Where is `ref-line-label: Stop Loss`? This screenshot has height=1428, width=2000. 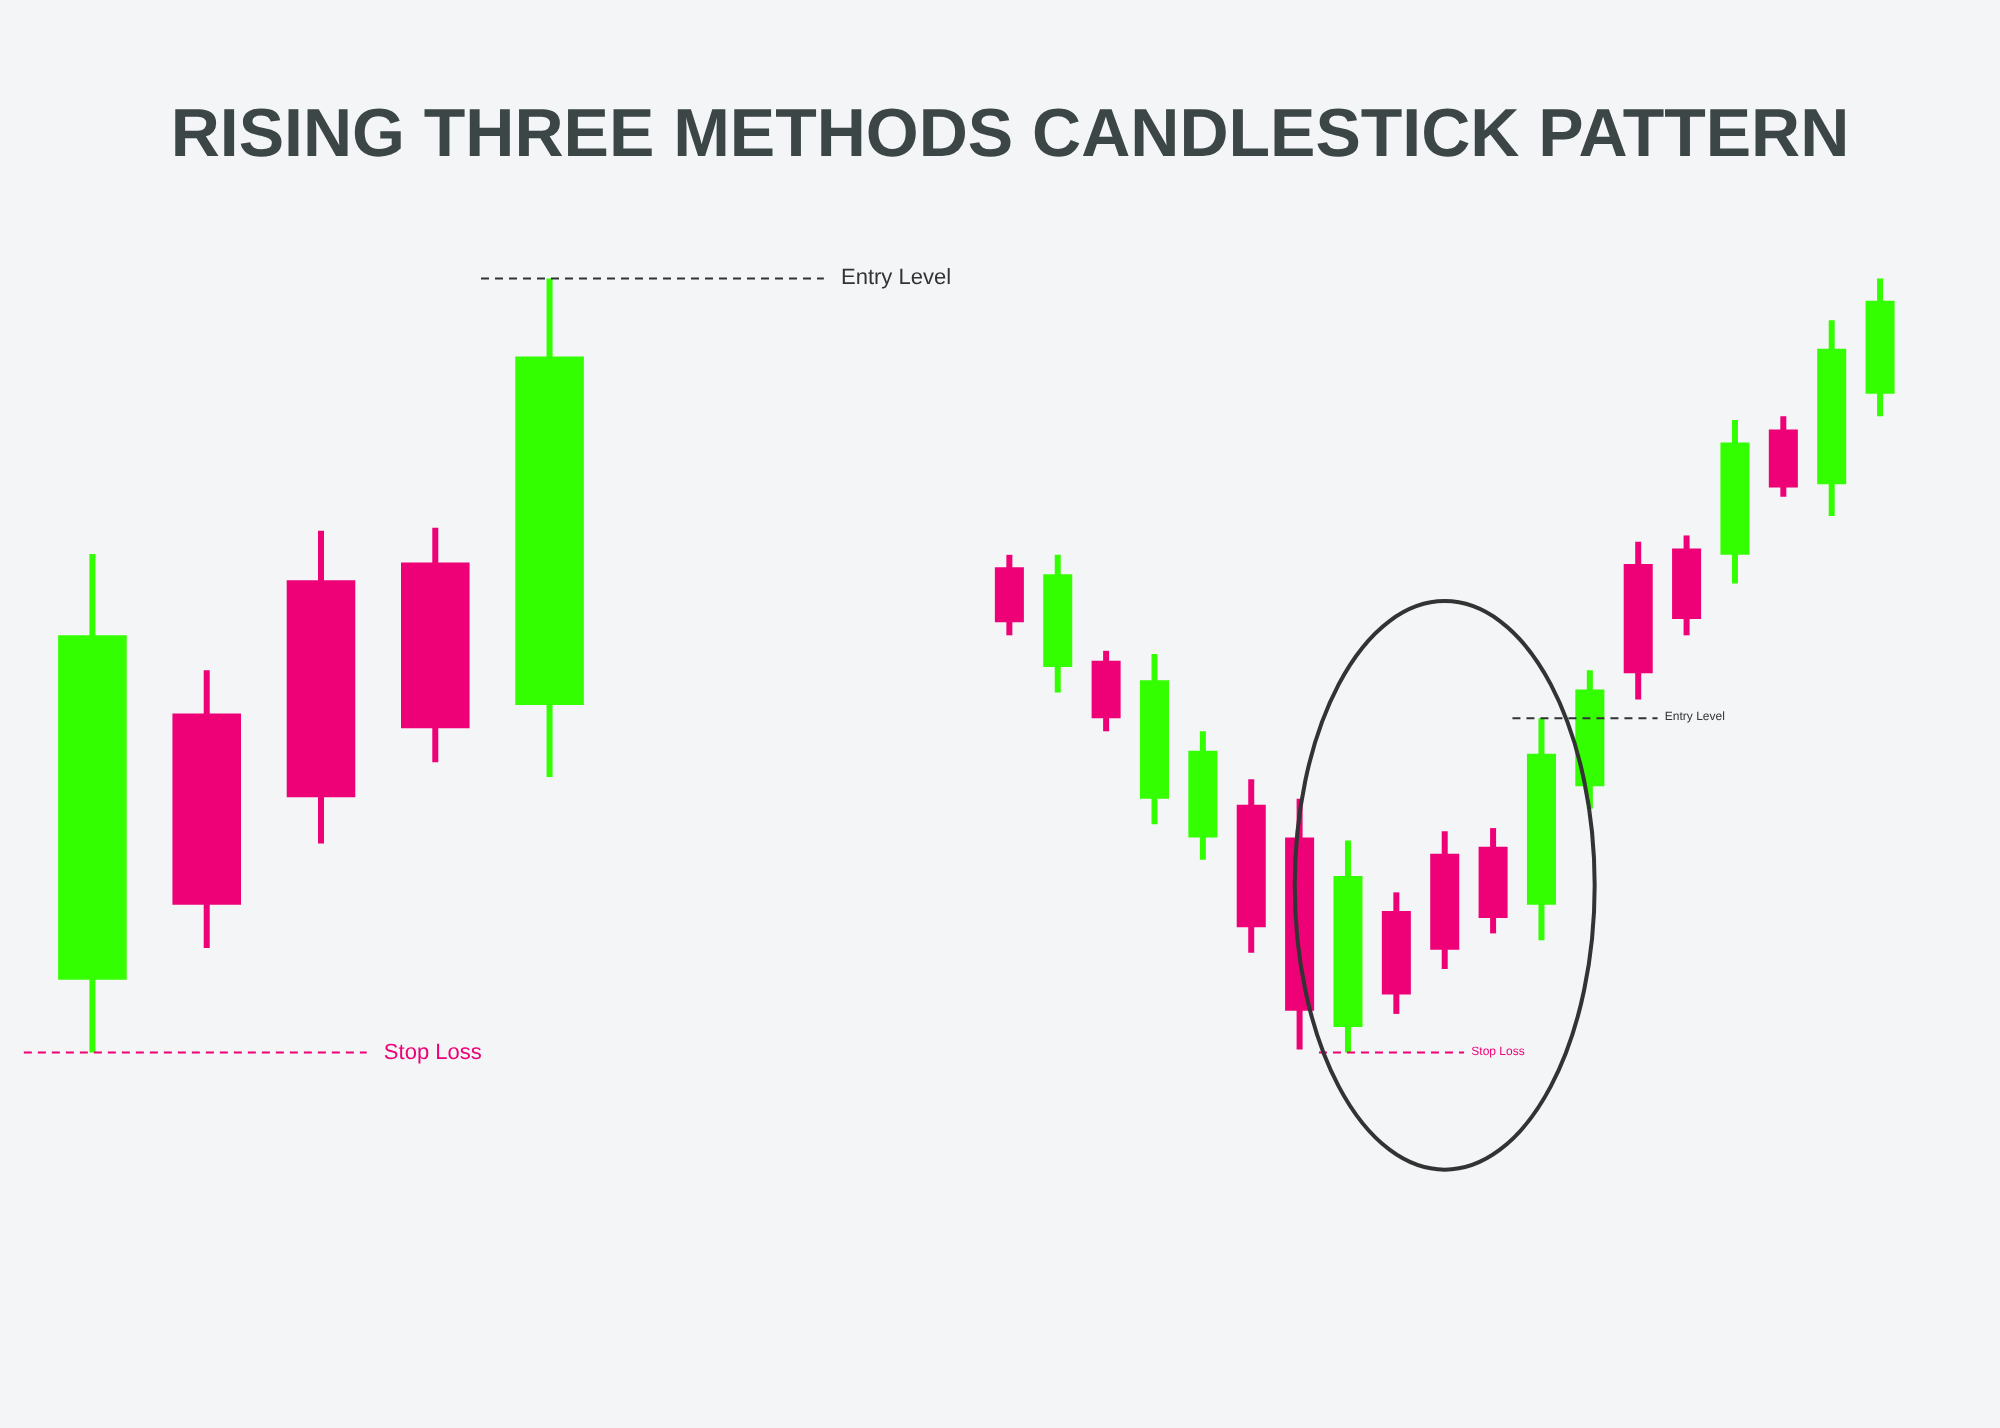
ref-line-label: Stop Loss is located at coordinates (433, 1052).